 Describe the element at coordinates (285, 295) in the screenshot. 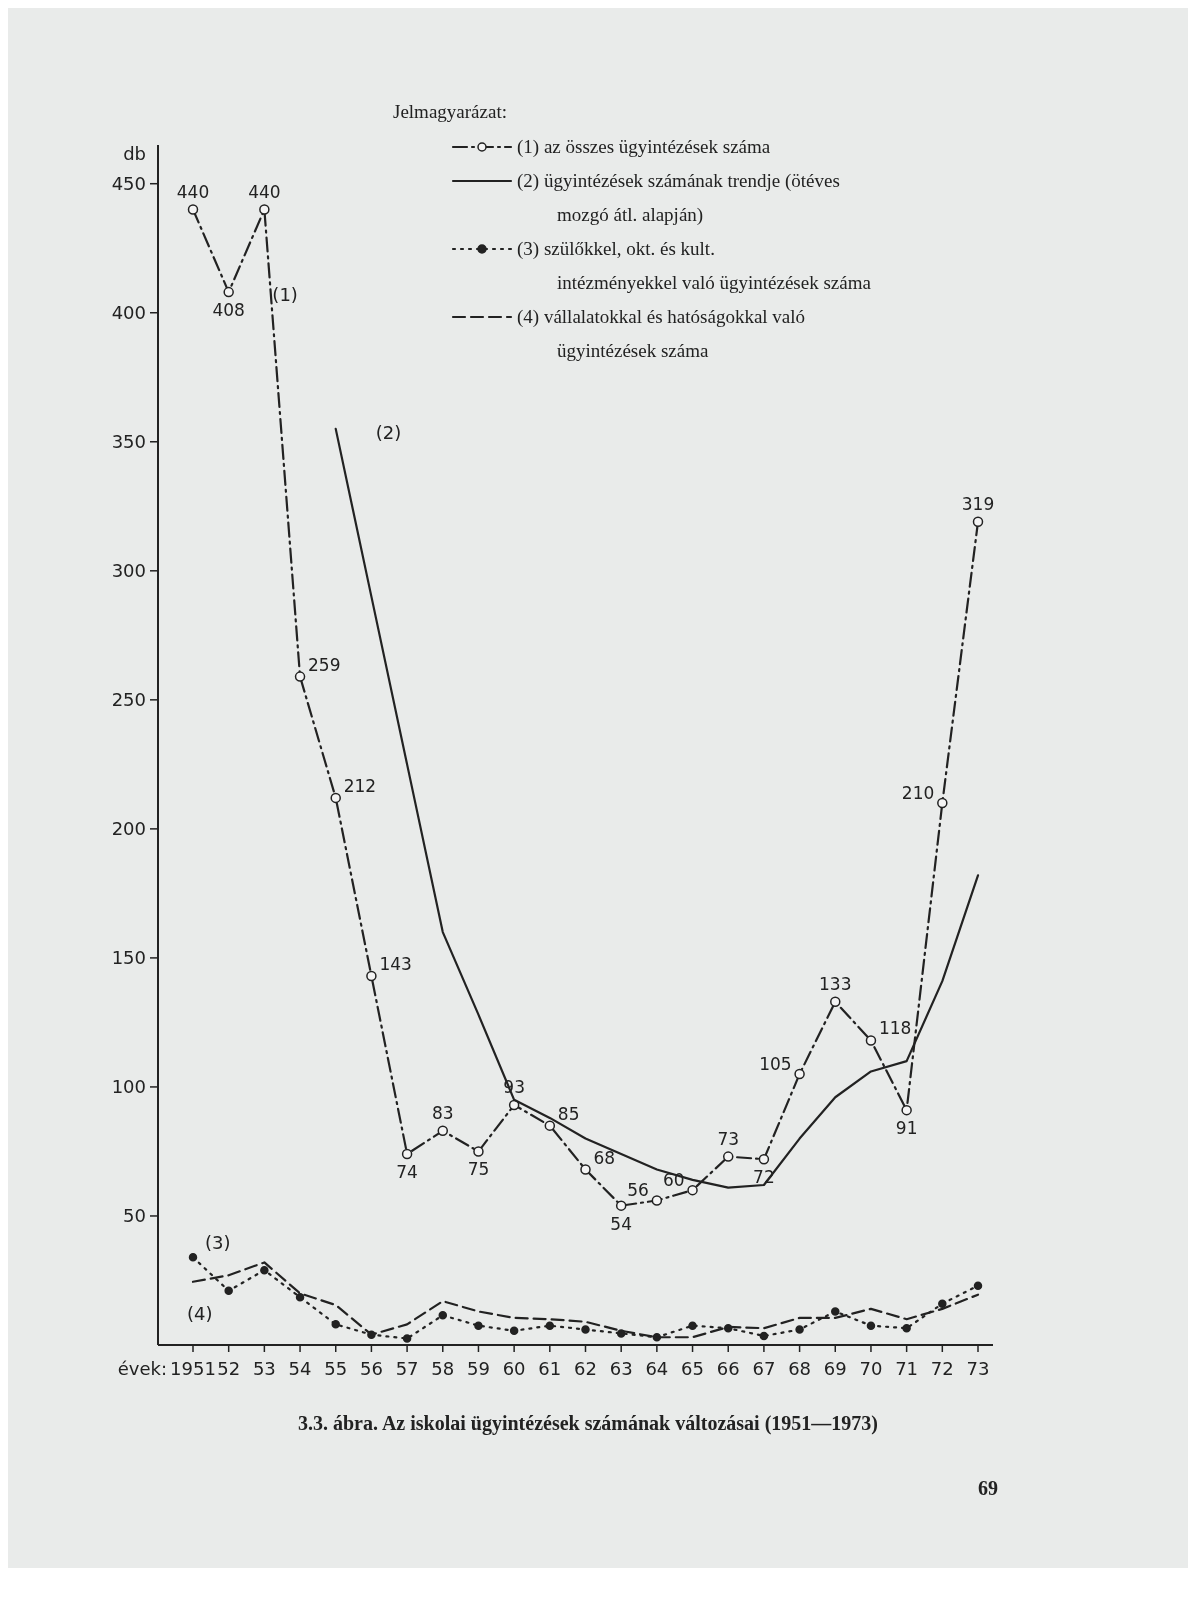

I see `annotation: (1)` at that location.